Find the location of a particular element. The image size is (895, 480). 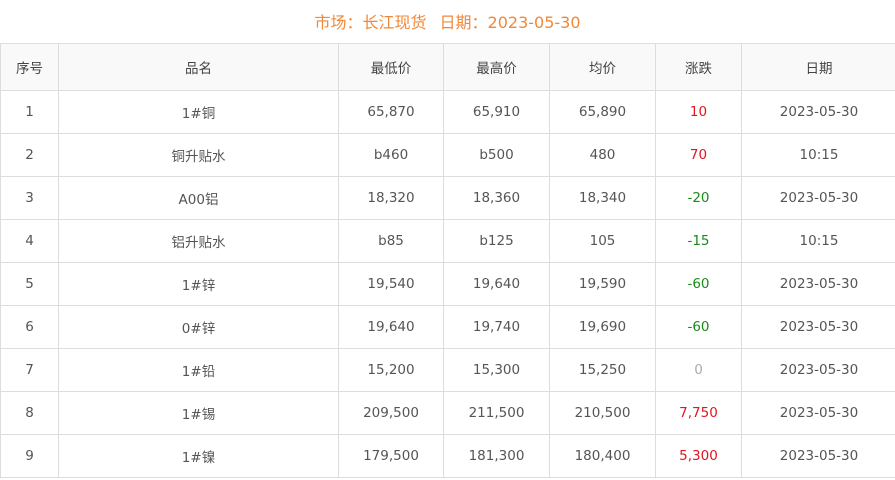

column-header: 均价 is located at coordinates (602, 67).